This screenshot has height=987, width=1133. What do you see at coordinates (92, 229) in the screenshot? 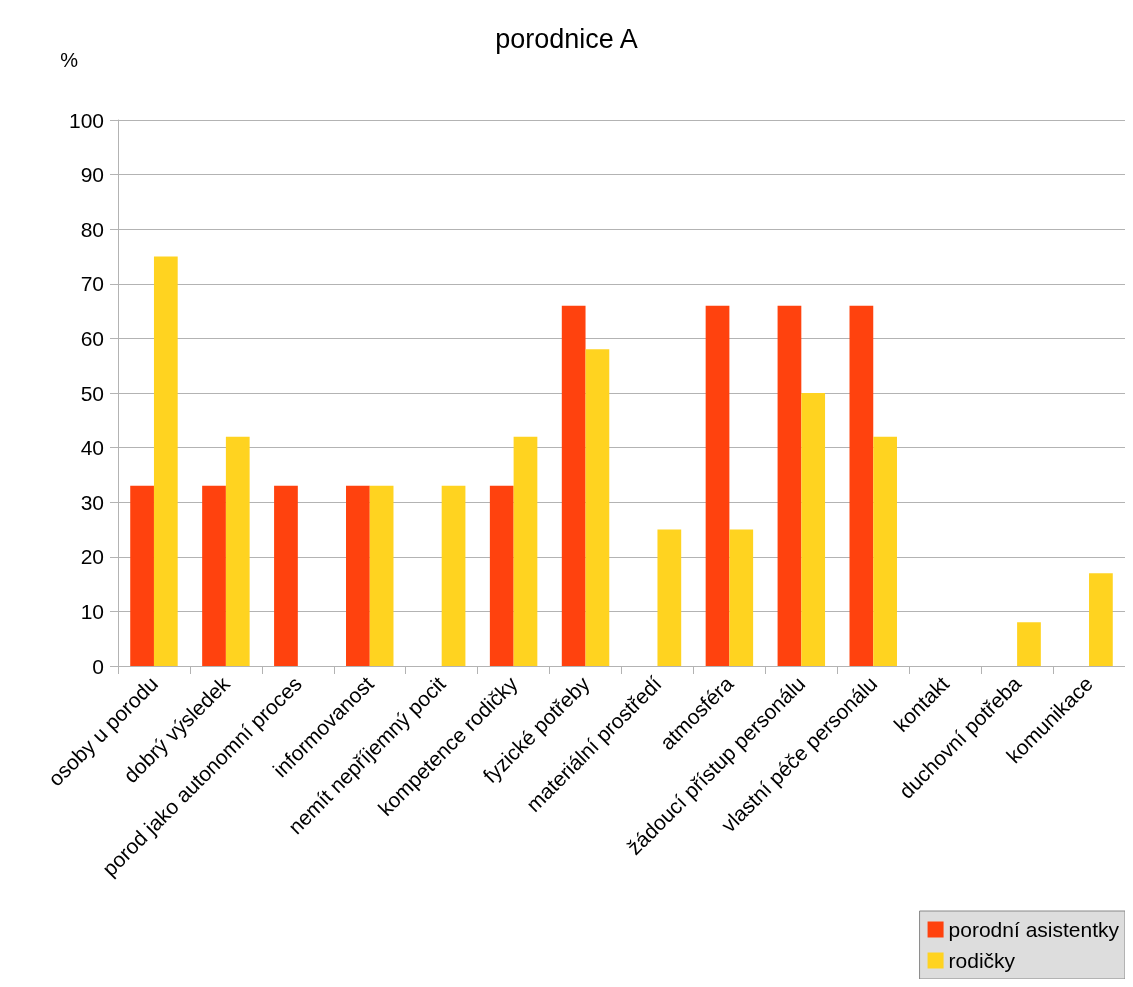
I see `y-tick-label: 80` at bounding box center [92, 229].